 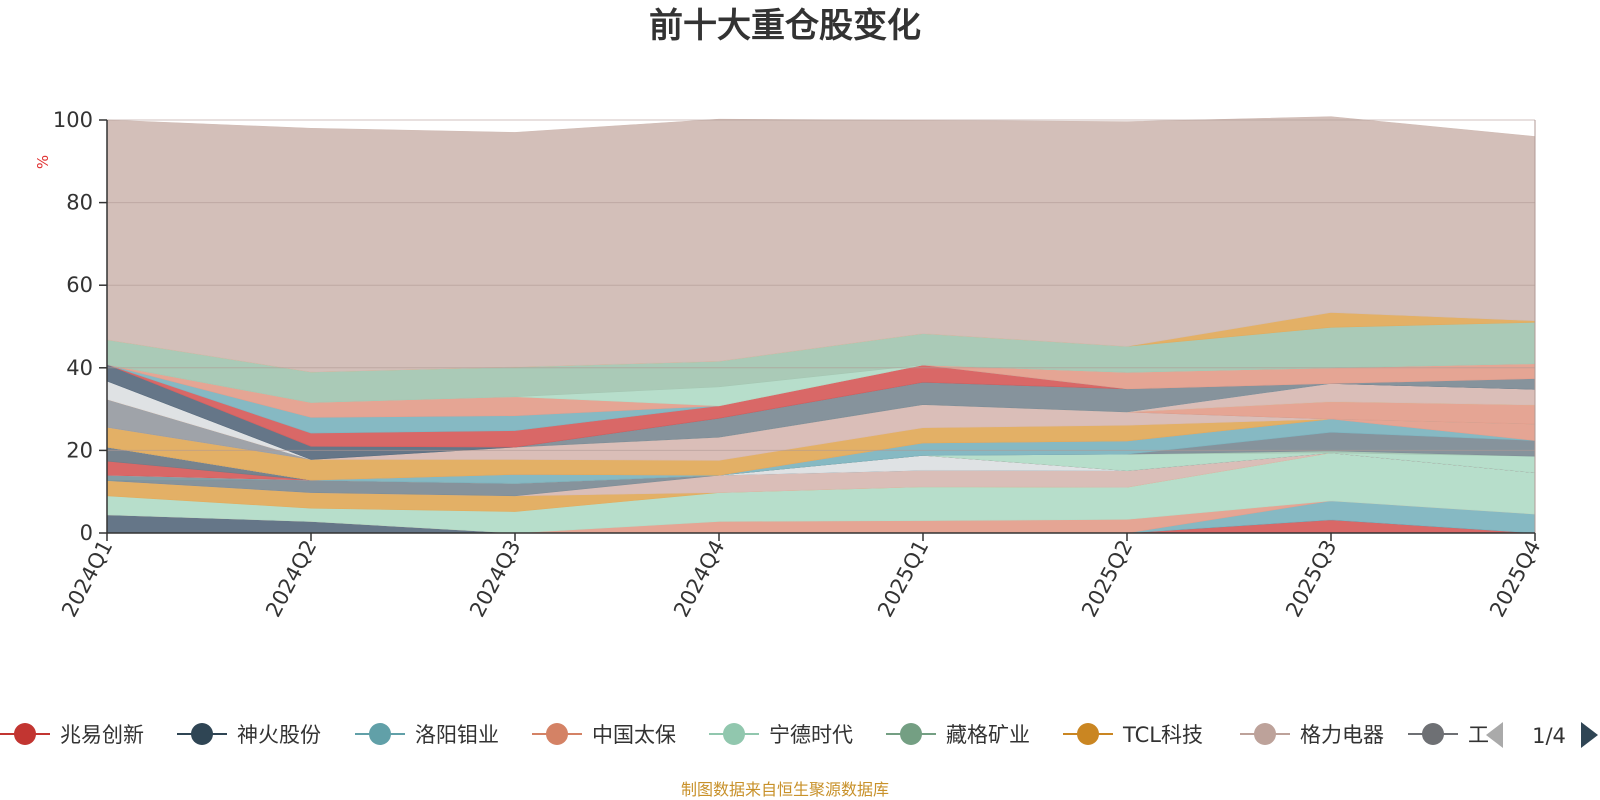 What do you see at coordinates (457, 735) in the screenshot?
I see `legend-label: 洛阳钼业` at bounding box center [457, 735].